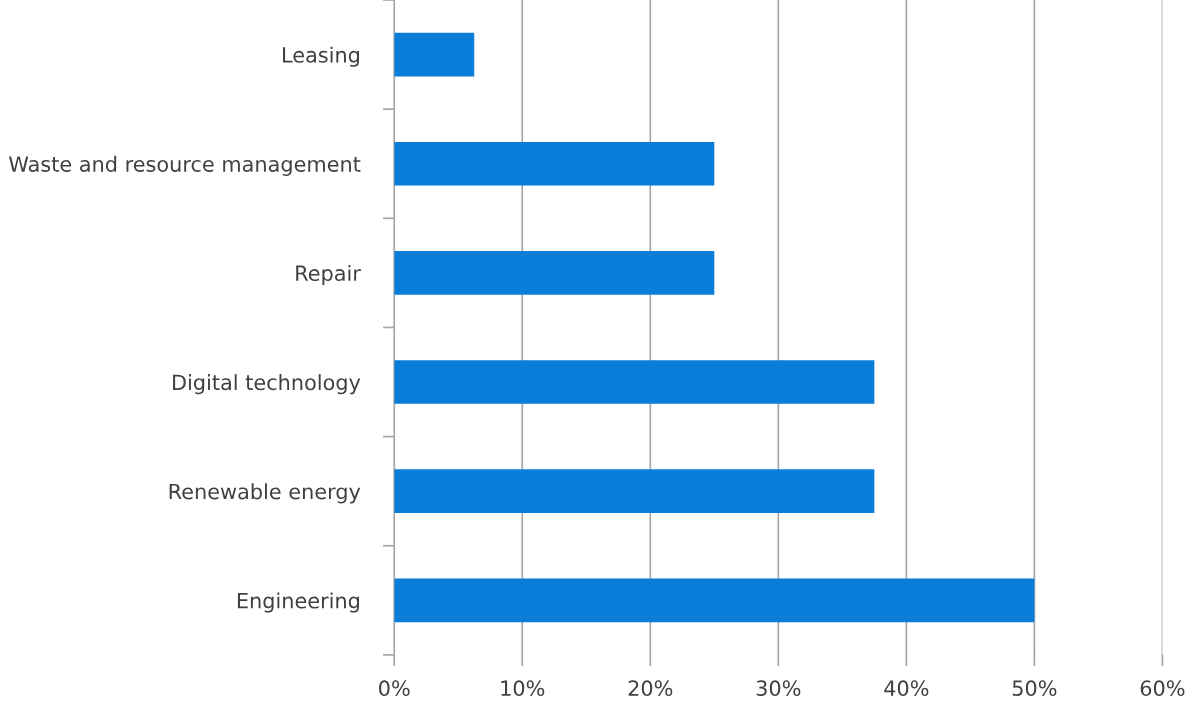  I want to click on x-tick-label: 60%, so click(1162, 688).